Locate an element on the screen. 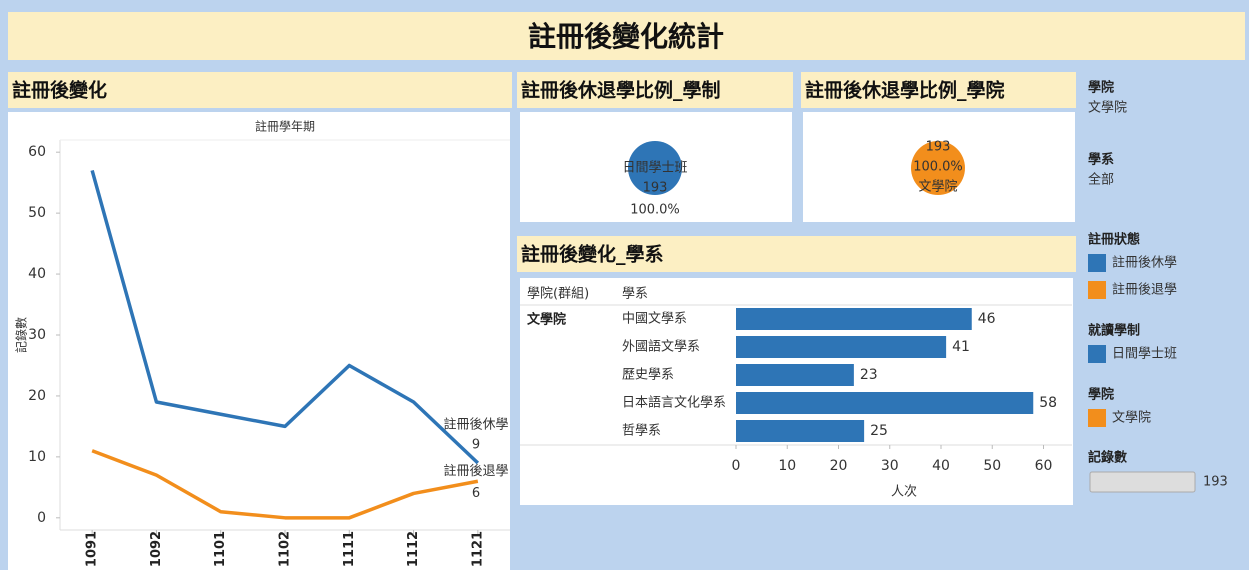  record-count-title: 記錄數 is located at coordinates (1107, 458).